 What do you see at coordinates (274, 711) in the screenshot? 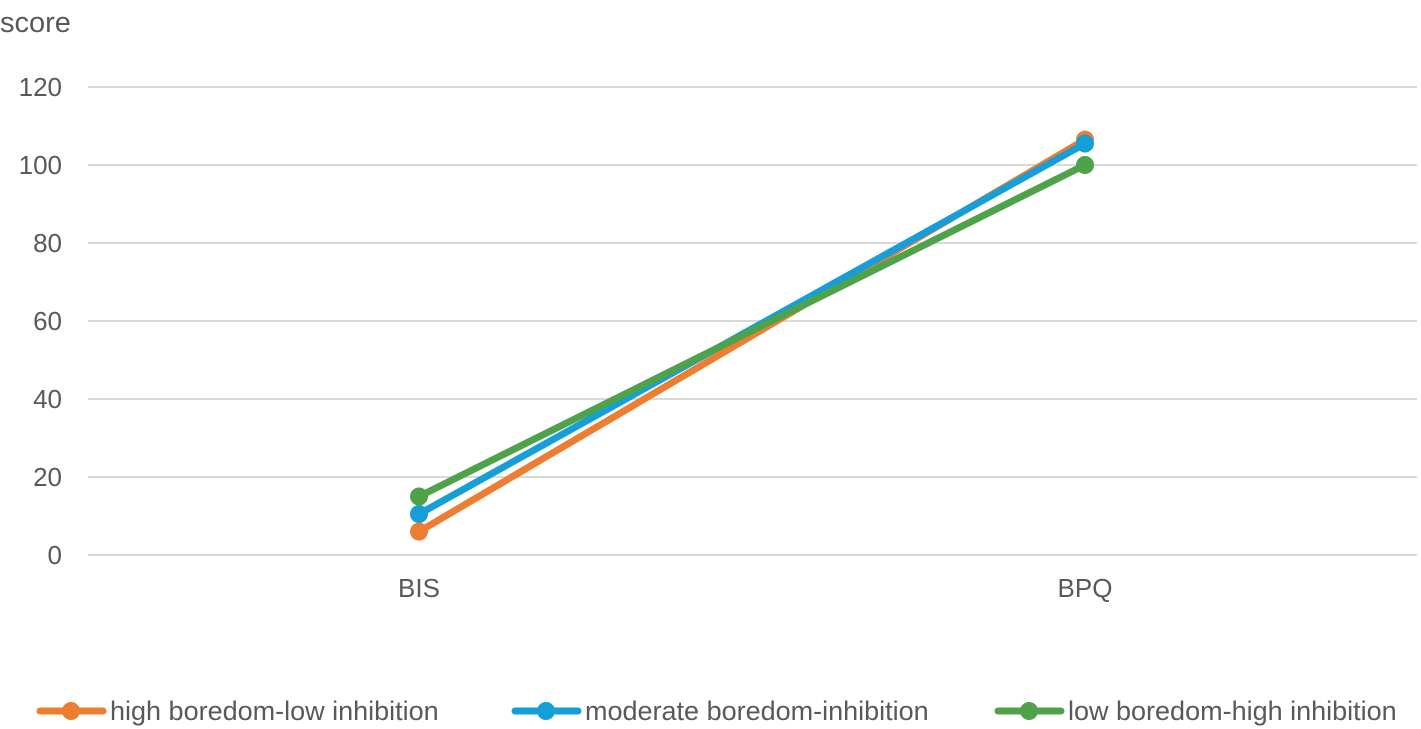
I see `legend-label: high boredom-low inhibition` at bounding box center [274, 711].